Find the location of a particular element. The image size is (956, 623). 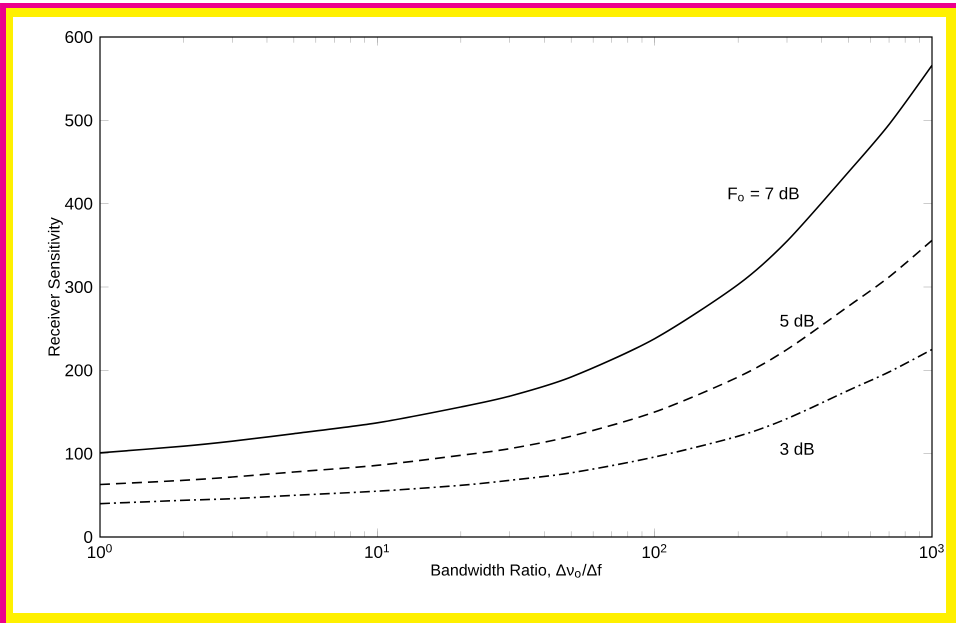

y-tick-label: 200 is located at coordinates (78, 370).